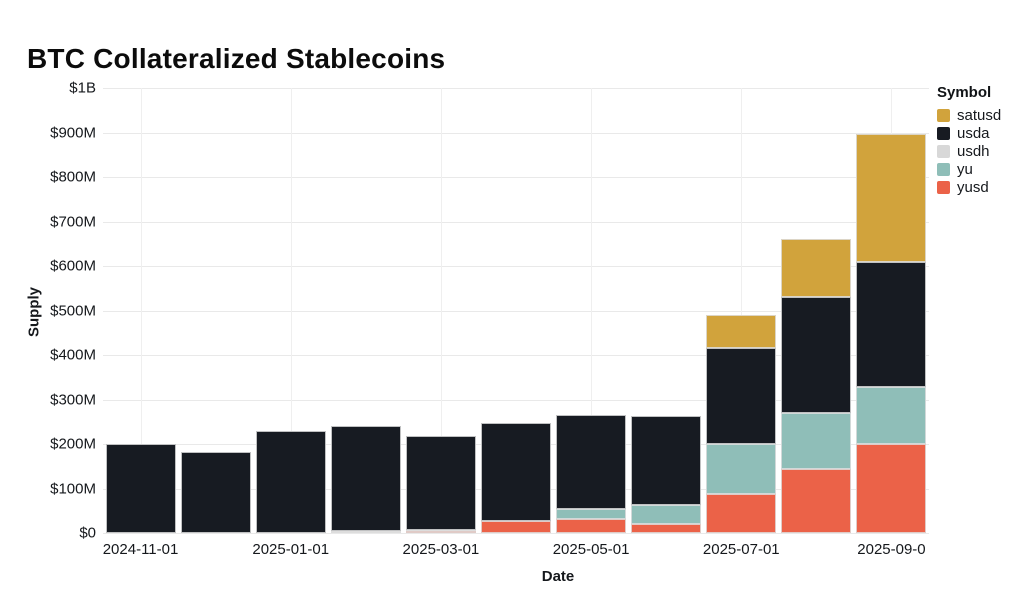 This screenshot has height=598, width=1032. Describe the element at coordinates (964, 92) in the screenshot. I see `legend-title: Symbol` at that location.